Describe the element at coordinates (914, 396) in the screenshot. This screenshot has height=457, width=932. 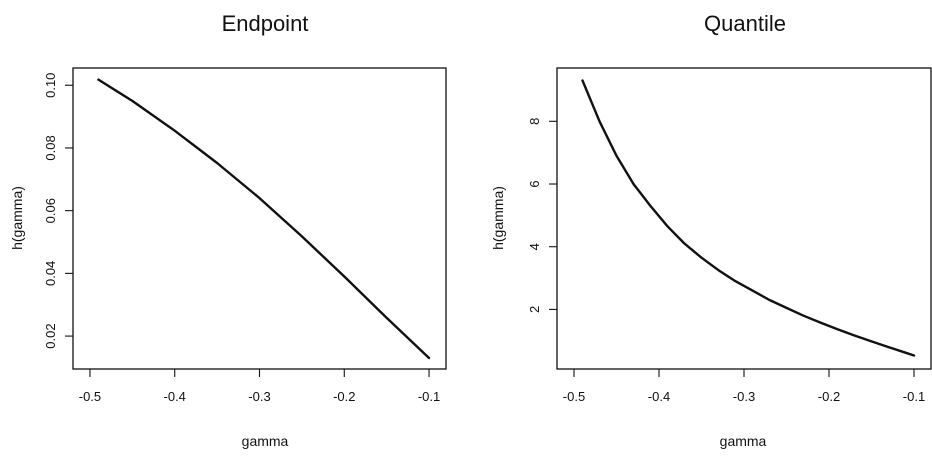
I see `quantile-x-tick-label: -0.1` at that location.